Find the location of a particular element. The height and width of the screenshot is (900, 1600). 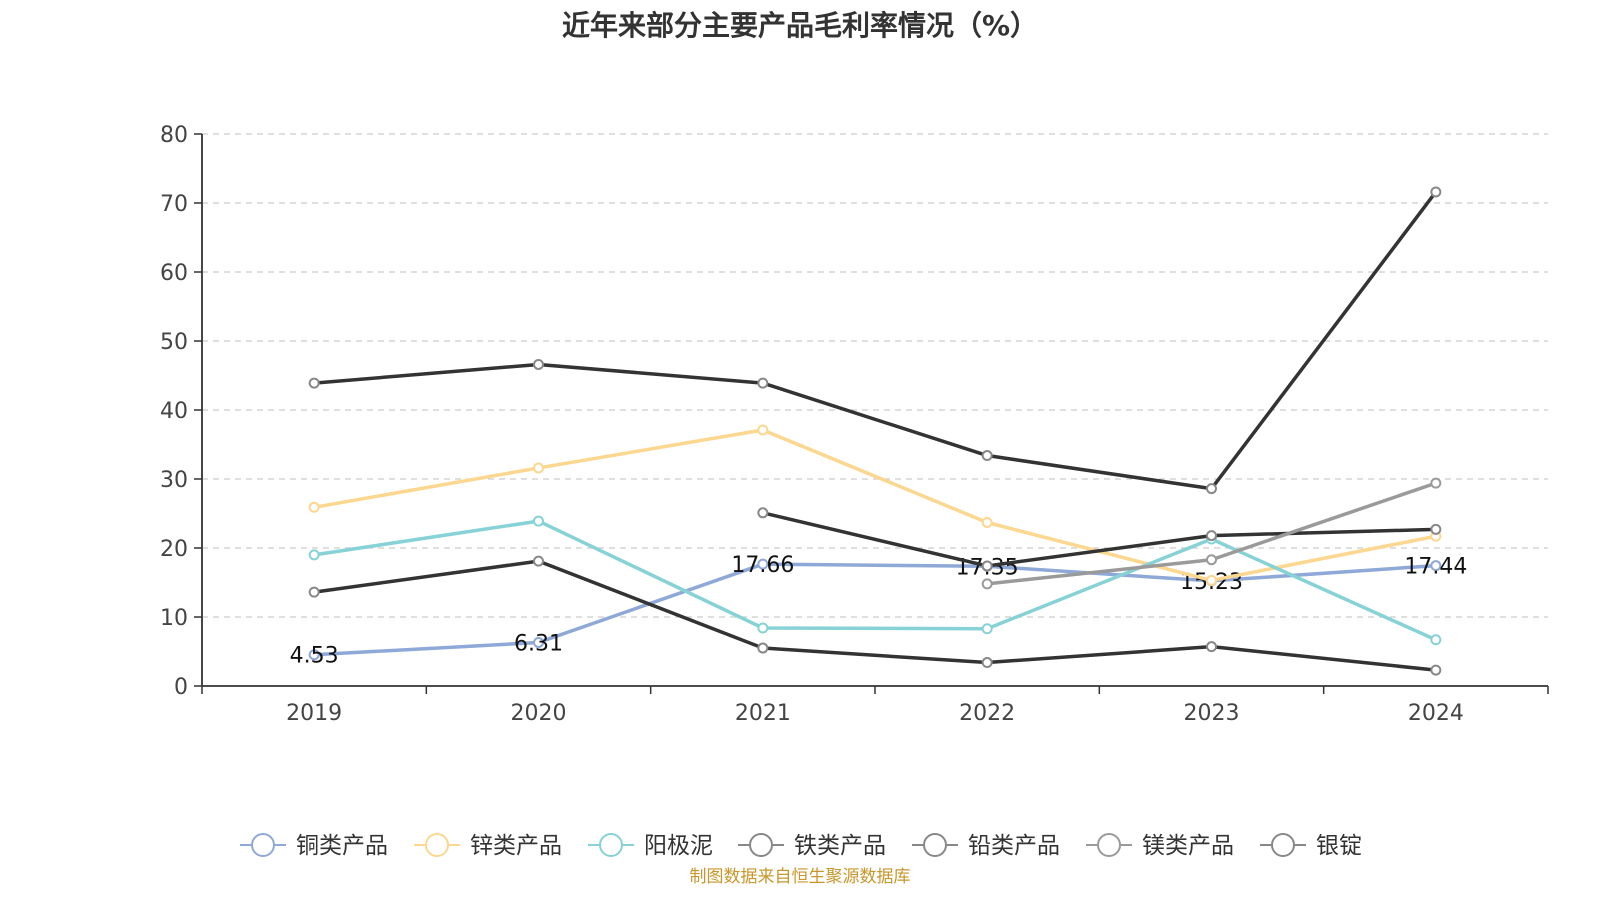

y-tick-label: 60 is located at coordinates (174, 273).